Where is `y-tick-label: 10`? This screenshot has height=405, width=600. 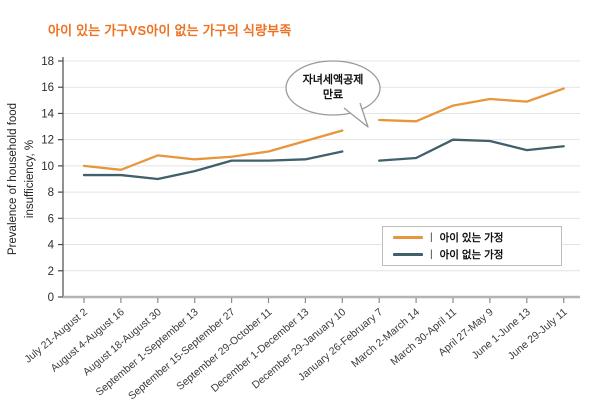 y-tick-label: 10 is located at coordinates (47, 167).